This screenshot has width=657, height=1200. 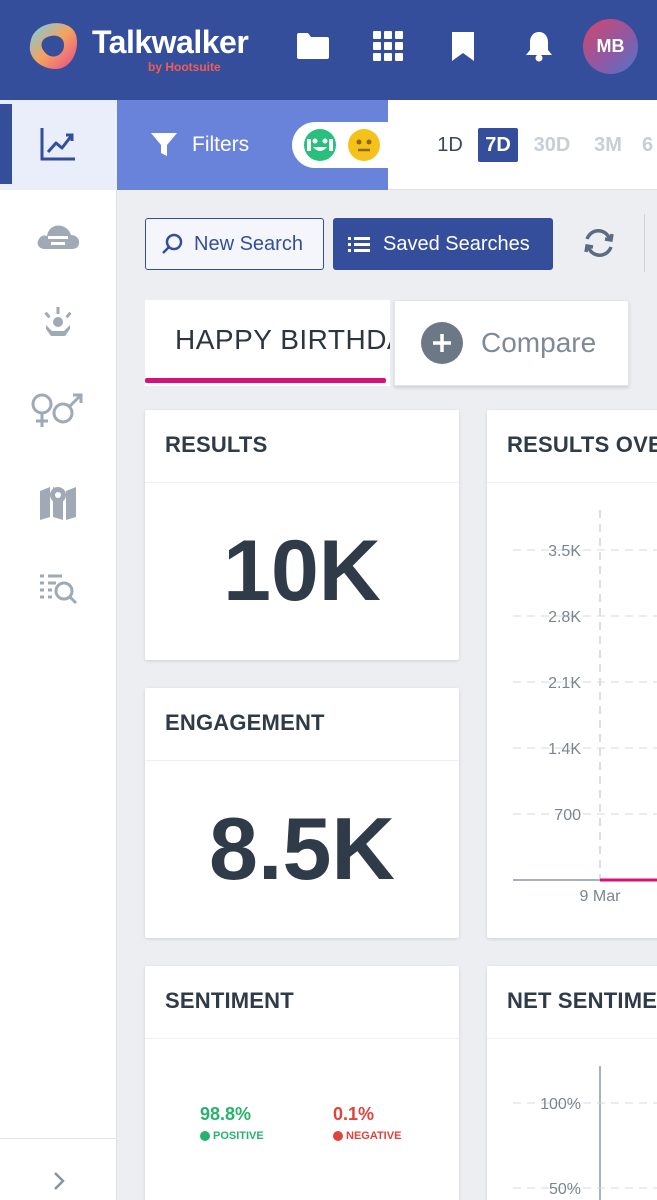 What do you see at coordinates (599, 243) in the screenshot?
I see `refresh-icon` at bounding box center [599, 243].